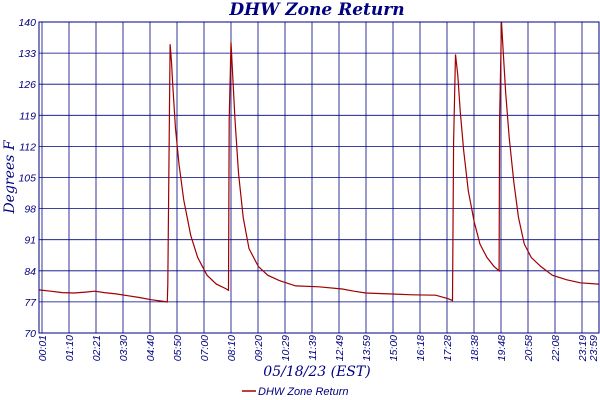  What do you see at coordinates (303, 392) in the screenshot?
I see `legend-label: DHW Zone Return` at bounding box center [303, 392].